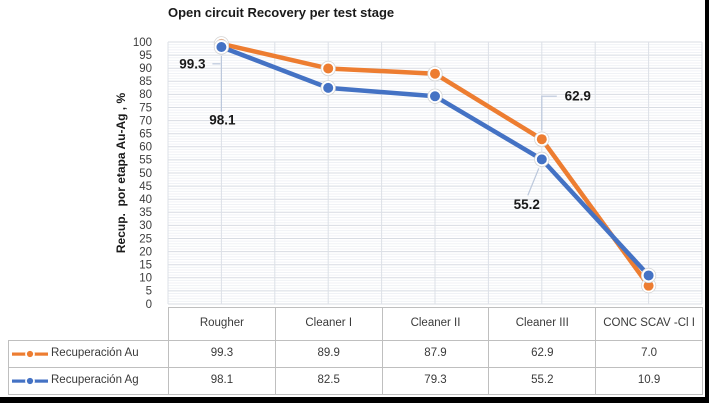 This screenshot has height=408, width=712. Describe the element at coordinates (145, 279) in the screenshot. I see `y-tick-label: 10` at that location.